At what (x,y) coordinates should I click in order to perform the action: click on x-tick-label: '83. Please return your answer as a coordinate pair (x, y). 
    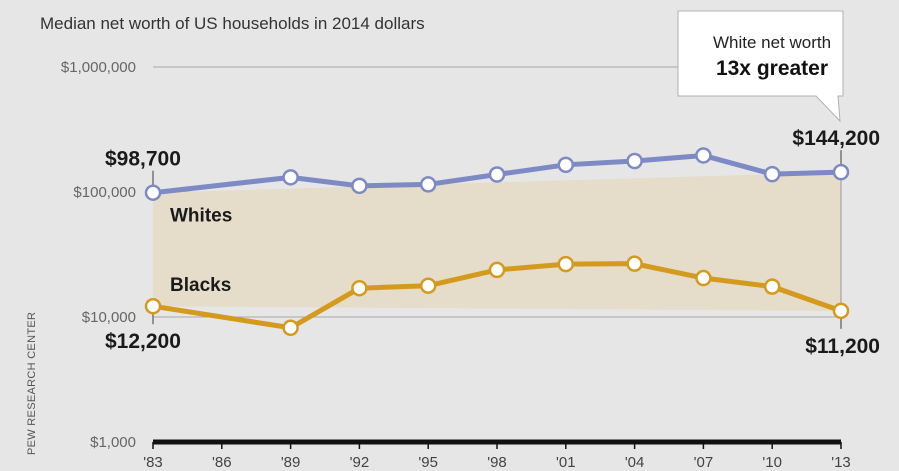
    Looking at the image, I should click on (153, 462).